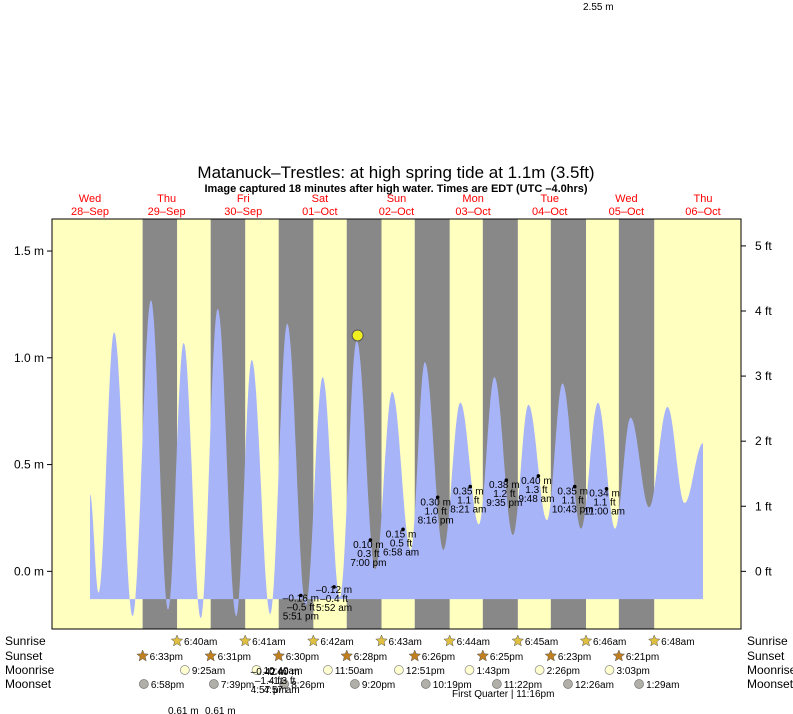 The width and height of the screenshot is (793, 714). Describe the element at coordinates (334, 599) in the screenshot. I see `low-tide-text: –0.4 ft` at that location.